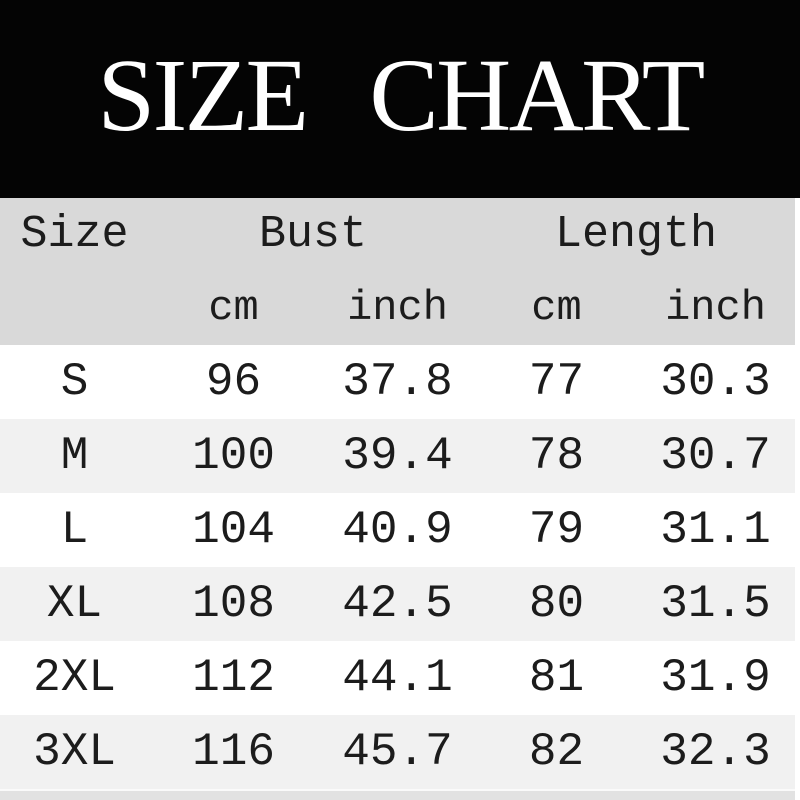 The image size is (800, 800). Describe the element at coordinates (715, 456) in the screenshot. I see `length-inch-value: 30.7` at that location.